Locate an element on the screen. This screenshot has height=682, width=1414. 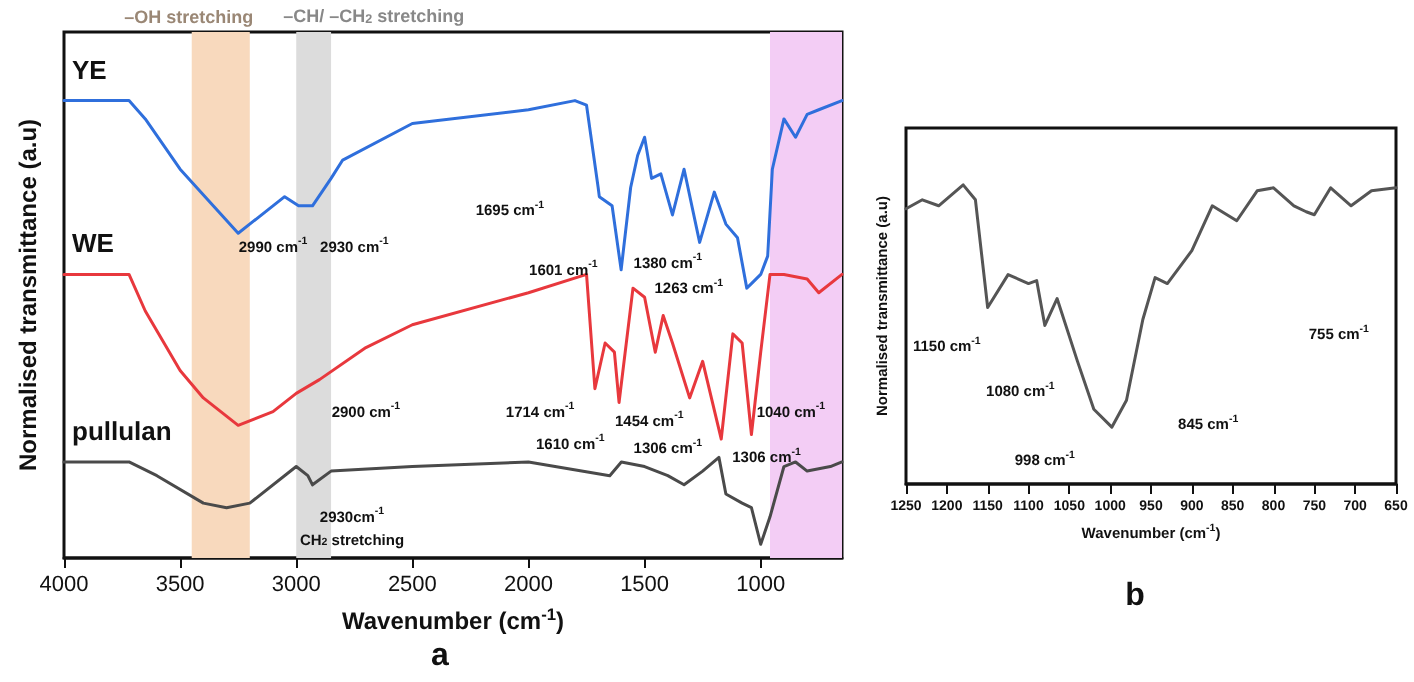
text: b is located at coordinates (1135, 596).